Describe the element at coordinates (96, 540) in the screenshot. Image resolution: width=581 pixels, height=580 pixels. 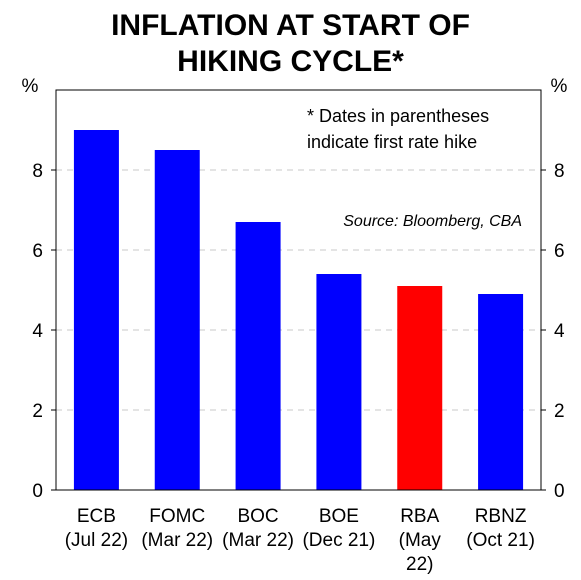
I see `x-tick-label: (Jul 22)` at that location.